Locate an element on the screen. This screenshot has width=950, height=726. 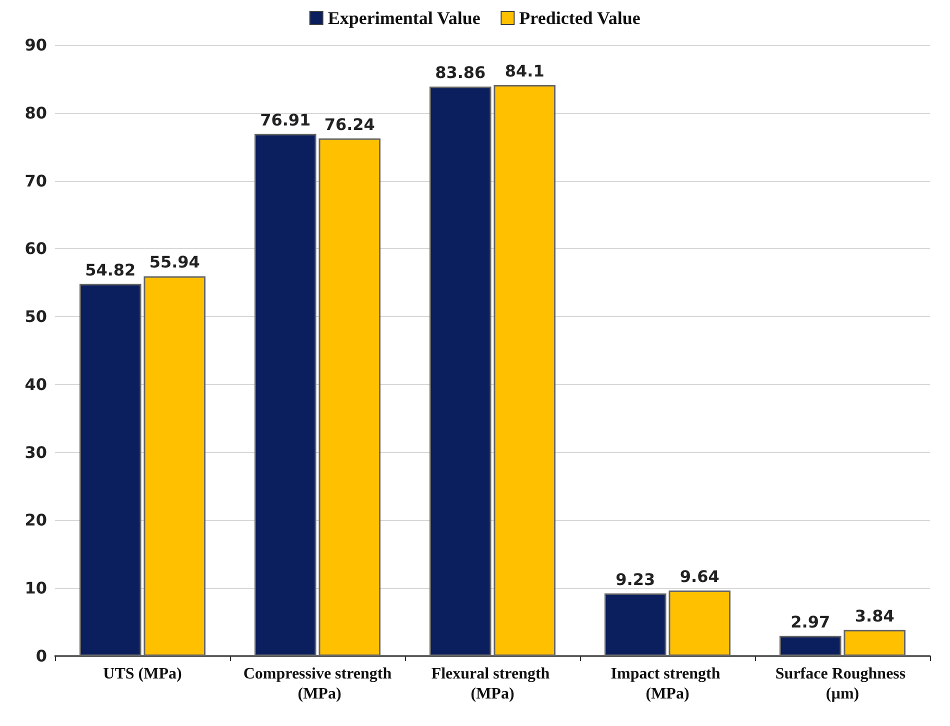
x-tick-label: Impact strength (MPa) is located at coordinates (667, 684).